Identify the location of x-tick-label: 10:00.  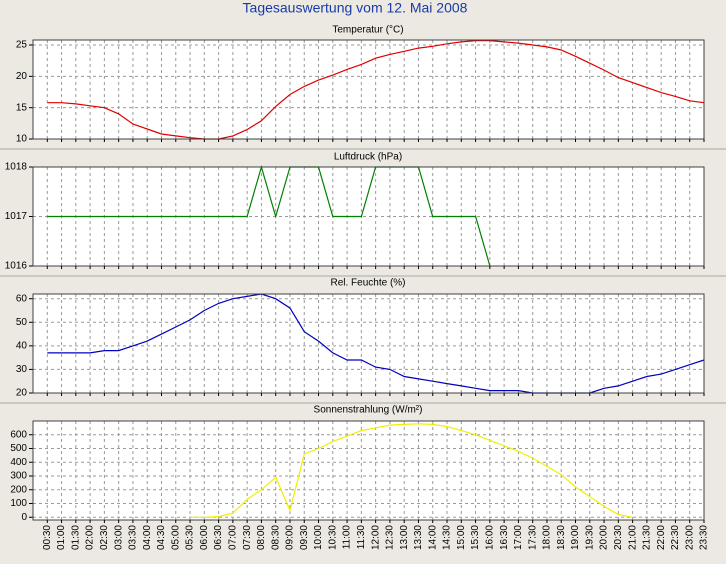
(318, 537).